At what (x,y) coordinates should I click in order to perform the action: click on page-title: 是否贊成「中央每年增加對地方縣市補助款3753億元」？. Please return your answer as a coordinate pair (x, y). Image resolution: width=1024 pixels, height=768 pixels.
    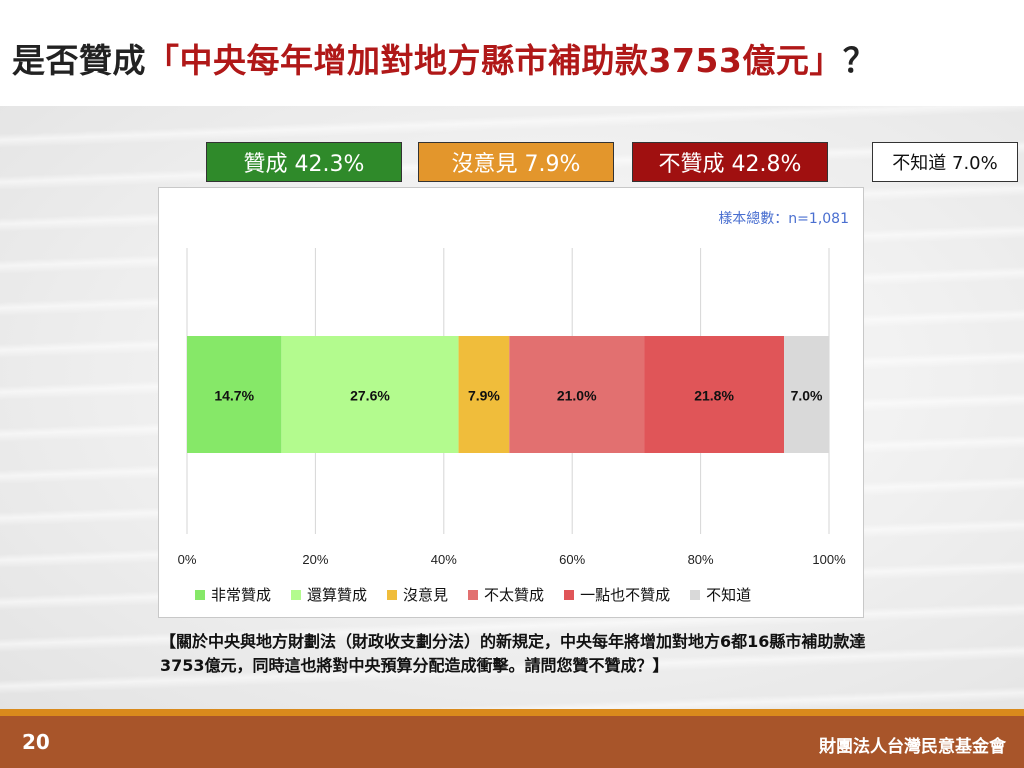
    Looking at the image, I should click on (444, 58).